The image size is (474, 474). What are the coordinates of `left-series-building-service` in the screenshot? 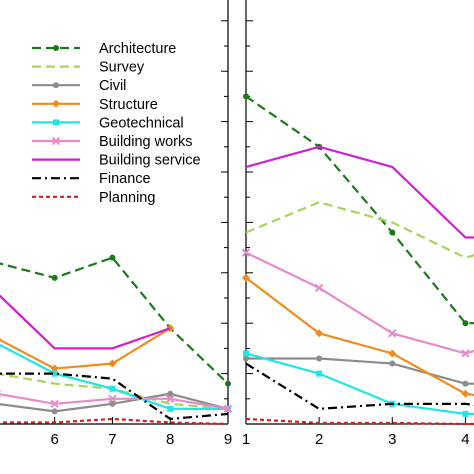 It's located at (85, 322).